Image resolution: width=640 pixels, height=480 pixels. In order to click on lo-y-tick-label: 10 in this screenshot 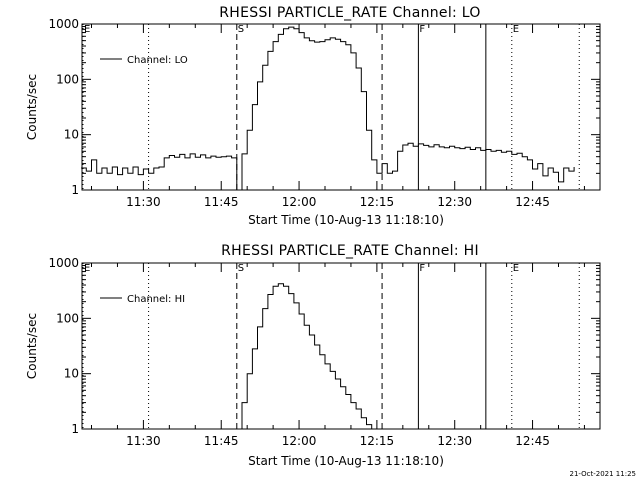, I will do `click(71, 135)`.